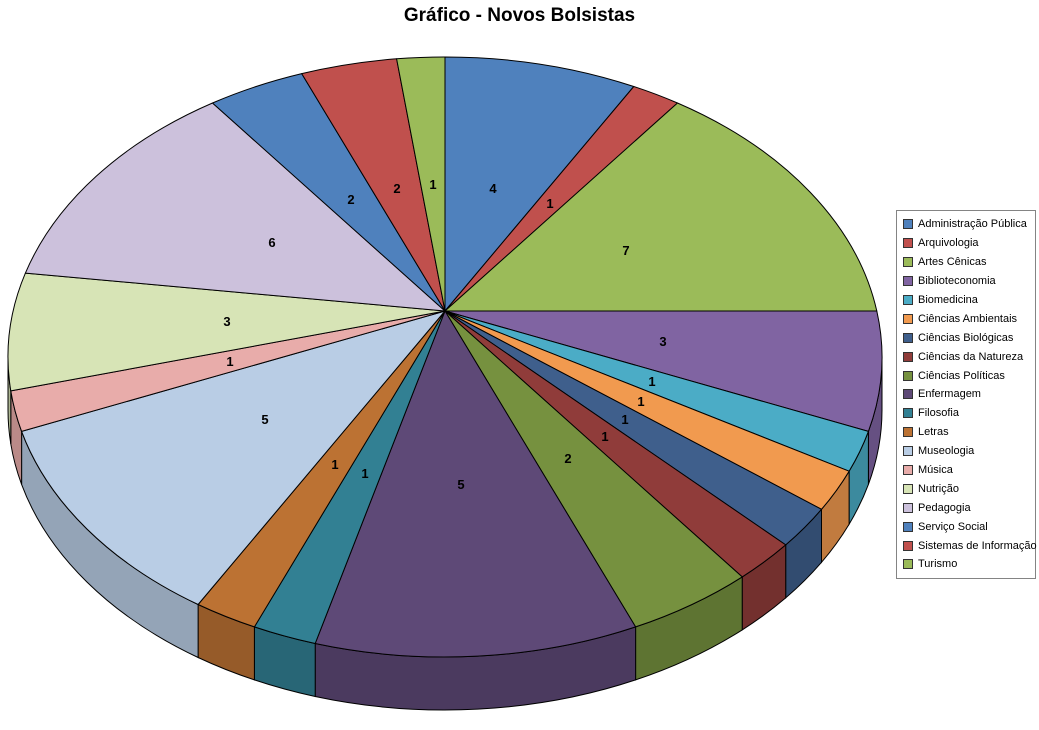 This screenshot has width=1039, height=730. Describe the element at coordinates (938, 564) in the screenshot. I see `legend-label: Turismo` at that location.